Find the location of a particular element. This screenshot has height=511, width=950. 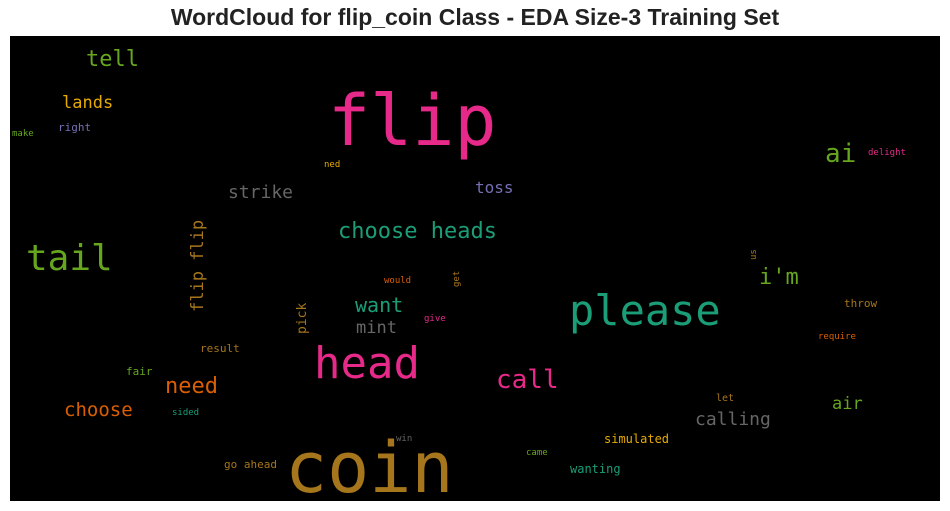

wordcloud-word: wanting is located at coordinates (595, 469).